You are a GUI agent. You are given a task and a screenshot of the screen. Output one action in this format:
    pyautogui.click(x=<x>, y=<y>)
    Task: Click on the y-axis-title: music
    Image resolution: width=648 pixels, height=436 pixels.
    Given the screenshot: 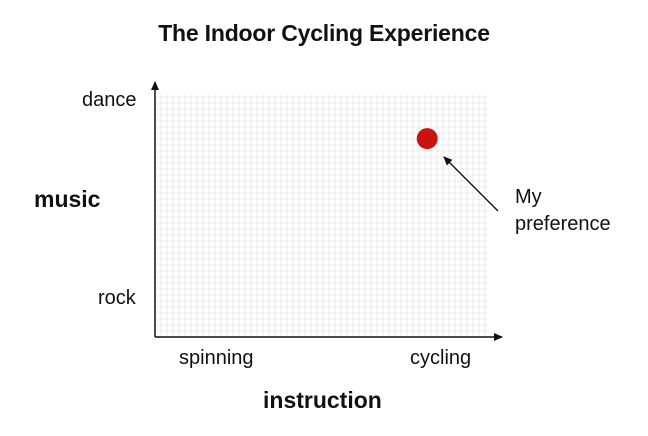 What is the action you would take?
    pyautogui.click(x=67, y=199)
    